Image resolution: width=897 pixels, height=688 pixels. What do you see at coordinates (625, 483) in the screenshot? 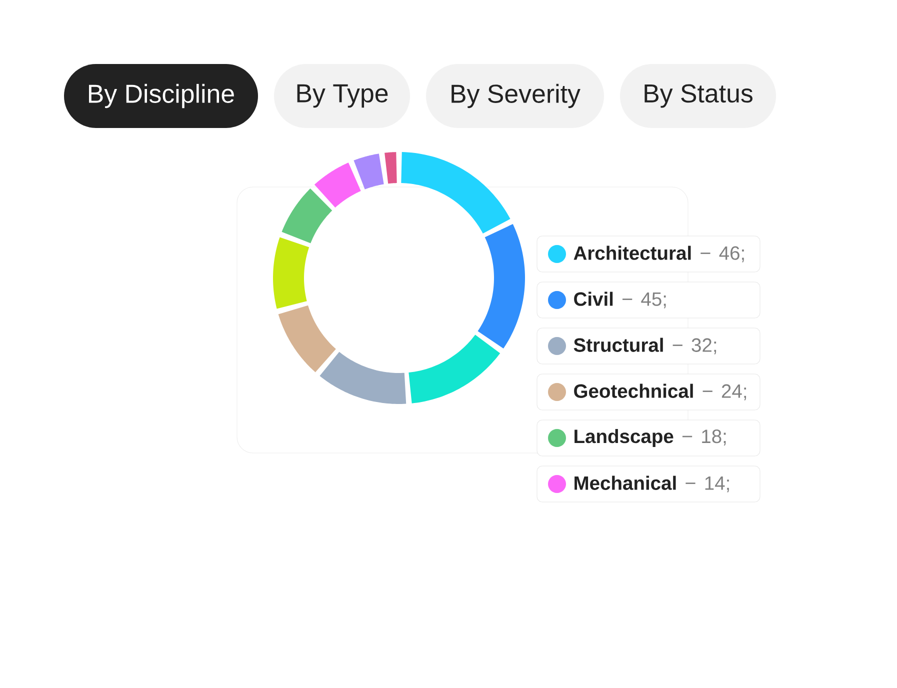
I see `legend-label: Mechanical` at bounding box center [625, 483].